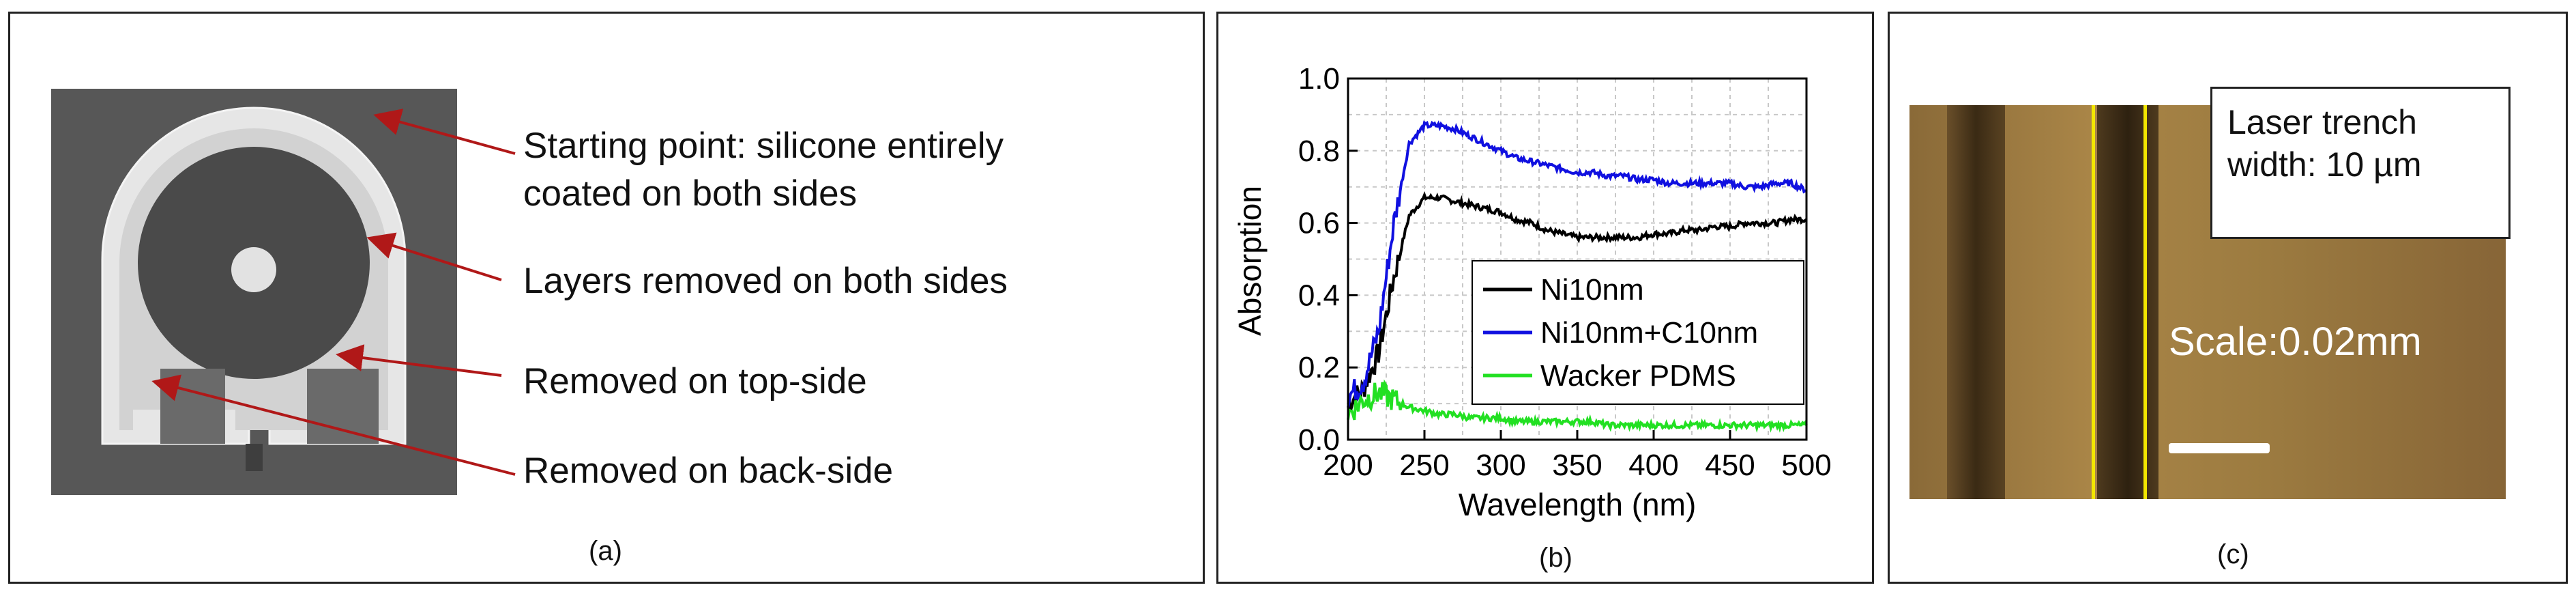 This screenshot has width=2576, height=609. Describe the element at coordinates (2145, 302) in the screenshot. I see `marker-line-right` at that location.